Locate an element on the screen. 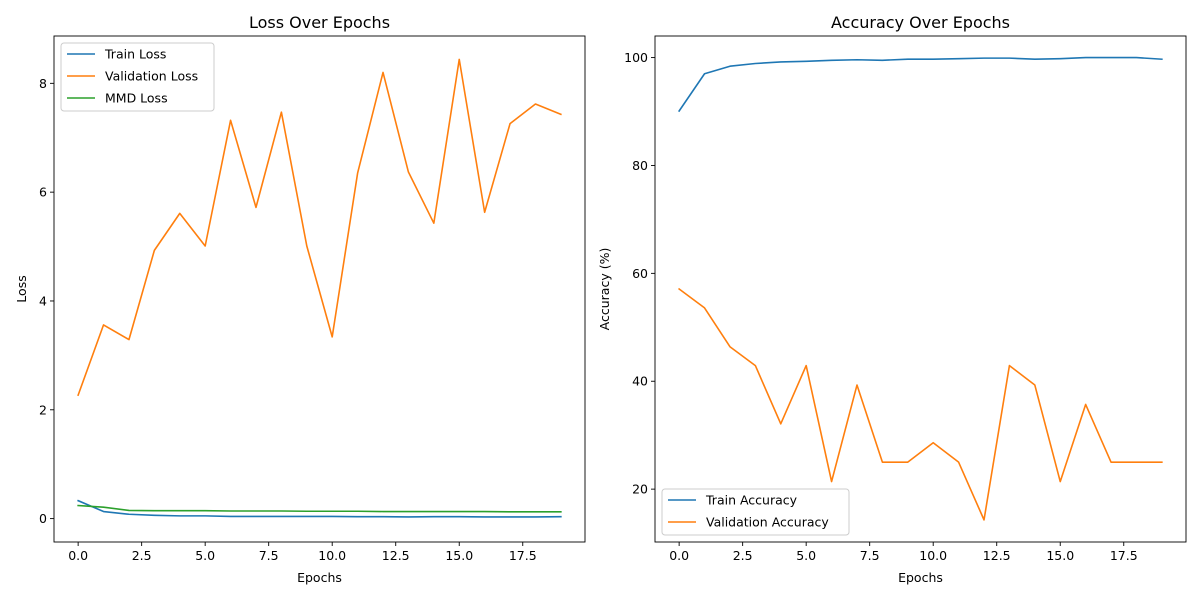 The width and height of the screenshot is (1200, 604). legend-label: Train Accuracy is located at coordinates (751, 500).